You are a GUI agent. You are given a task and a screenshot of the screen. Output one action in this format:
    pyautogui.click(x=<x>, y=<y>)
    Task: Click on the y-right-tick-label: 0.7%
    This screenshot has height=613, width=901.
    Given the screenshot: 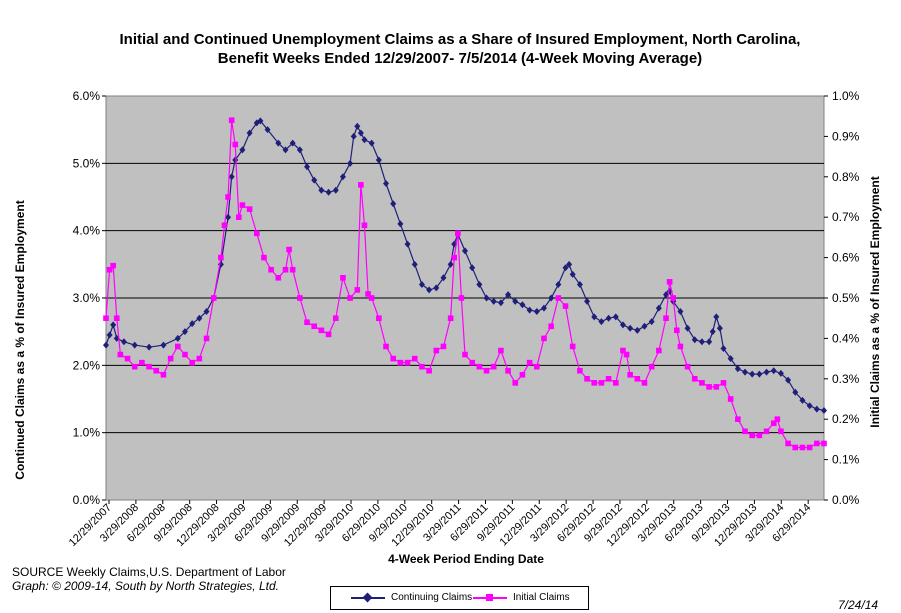 What is the action you would take?
    pyautogui.click(x=846, y=217)
    